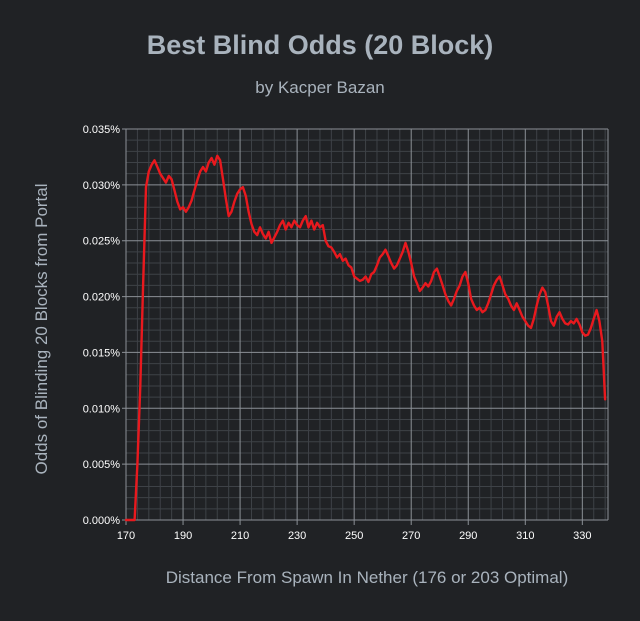  Describe the element at coordinates (126, 536) in the screenshot. I see `x-tick-label: 170` at that location.